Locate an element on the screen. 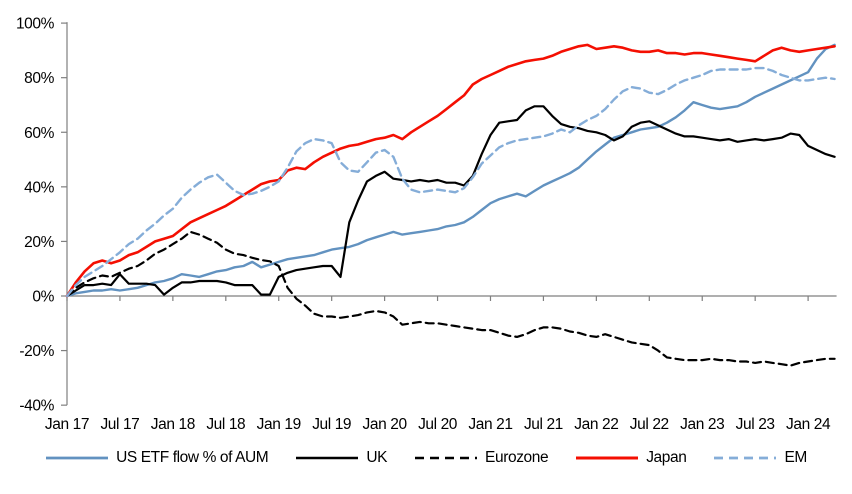 The image size is (852, 494). y-axis-tick-label: 80% is located at coordinates (39, 78).